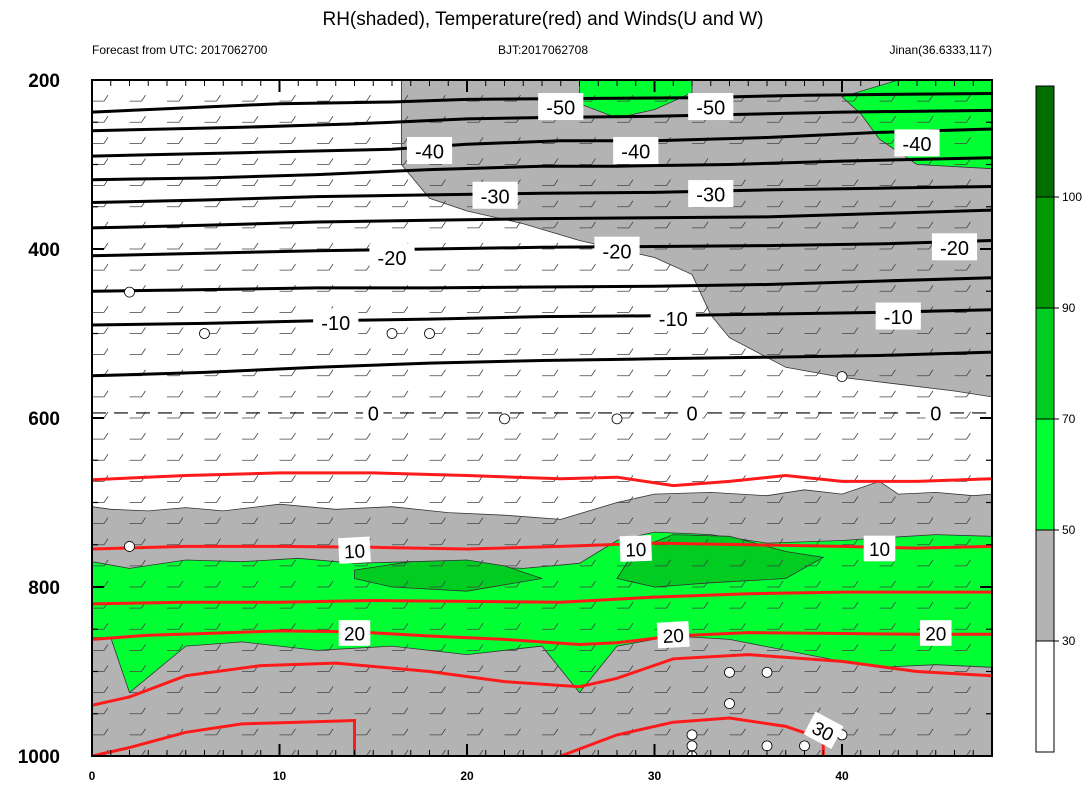 Image resolution: width=1087 pixels, height=806 pixels. What do you see at coordinates (954, 249) in the screenshot?
I see `upper-contour-label-text-9: -20` at bounding box center [954, 249].